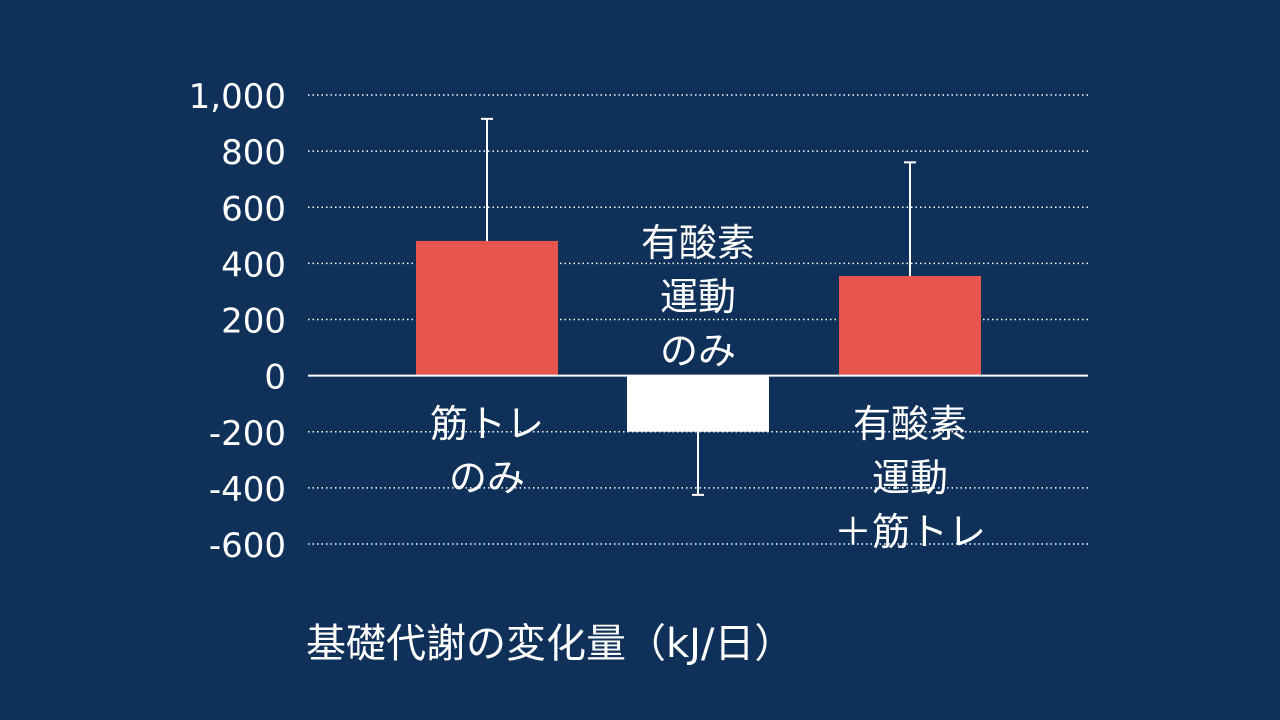  I want to click on y-tick-label: -400, so click(247, 490).